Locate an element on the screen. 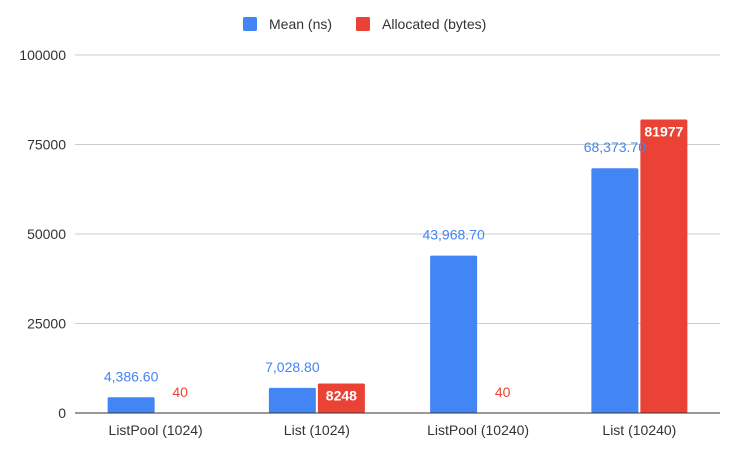 This screenshot has width=738, height=456. y-tick-label: 0 is located at coordinates (62, 413).